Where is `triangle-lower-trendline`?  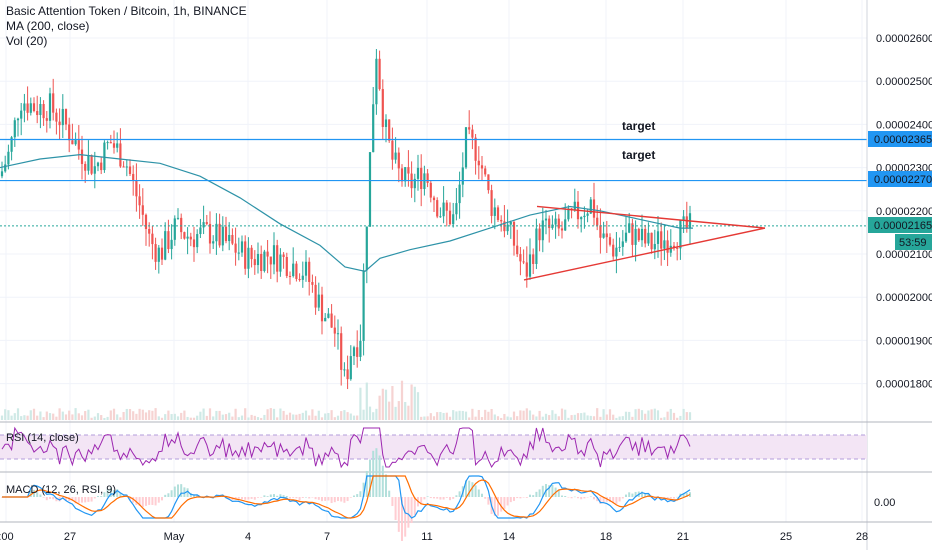 triangle-lower-trendline is located at coordinates (644, 254).